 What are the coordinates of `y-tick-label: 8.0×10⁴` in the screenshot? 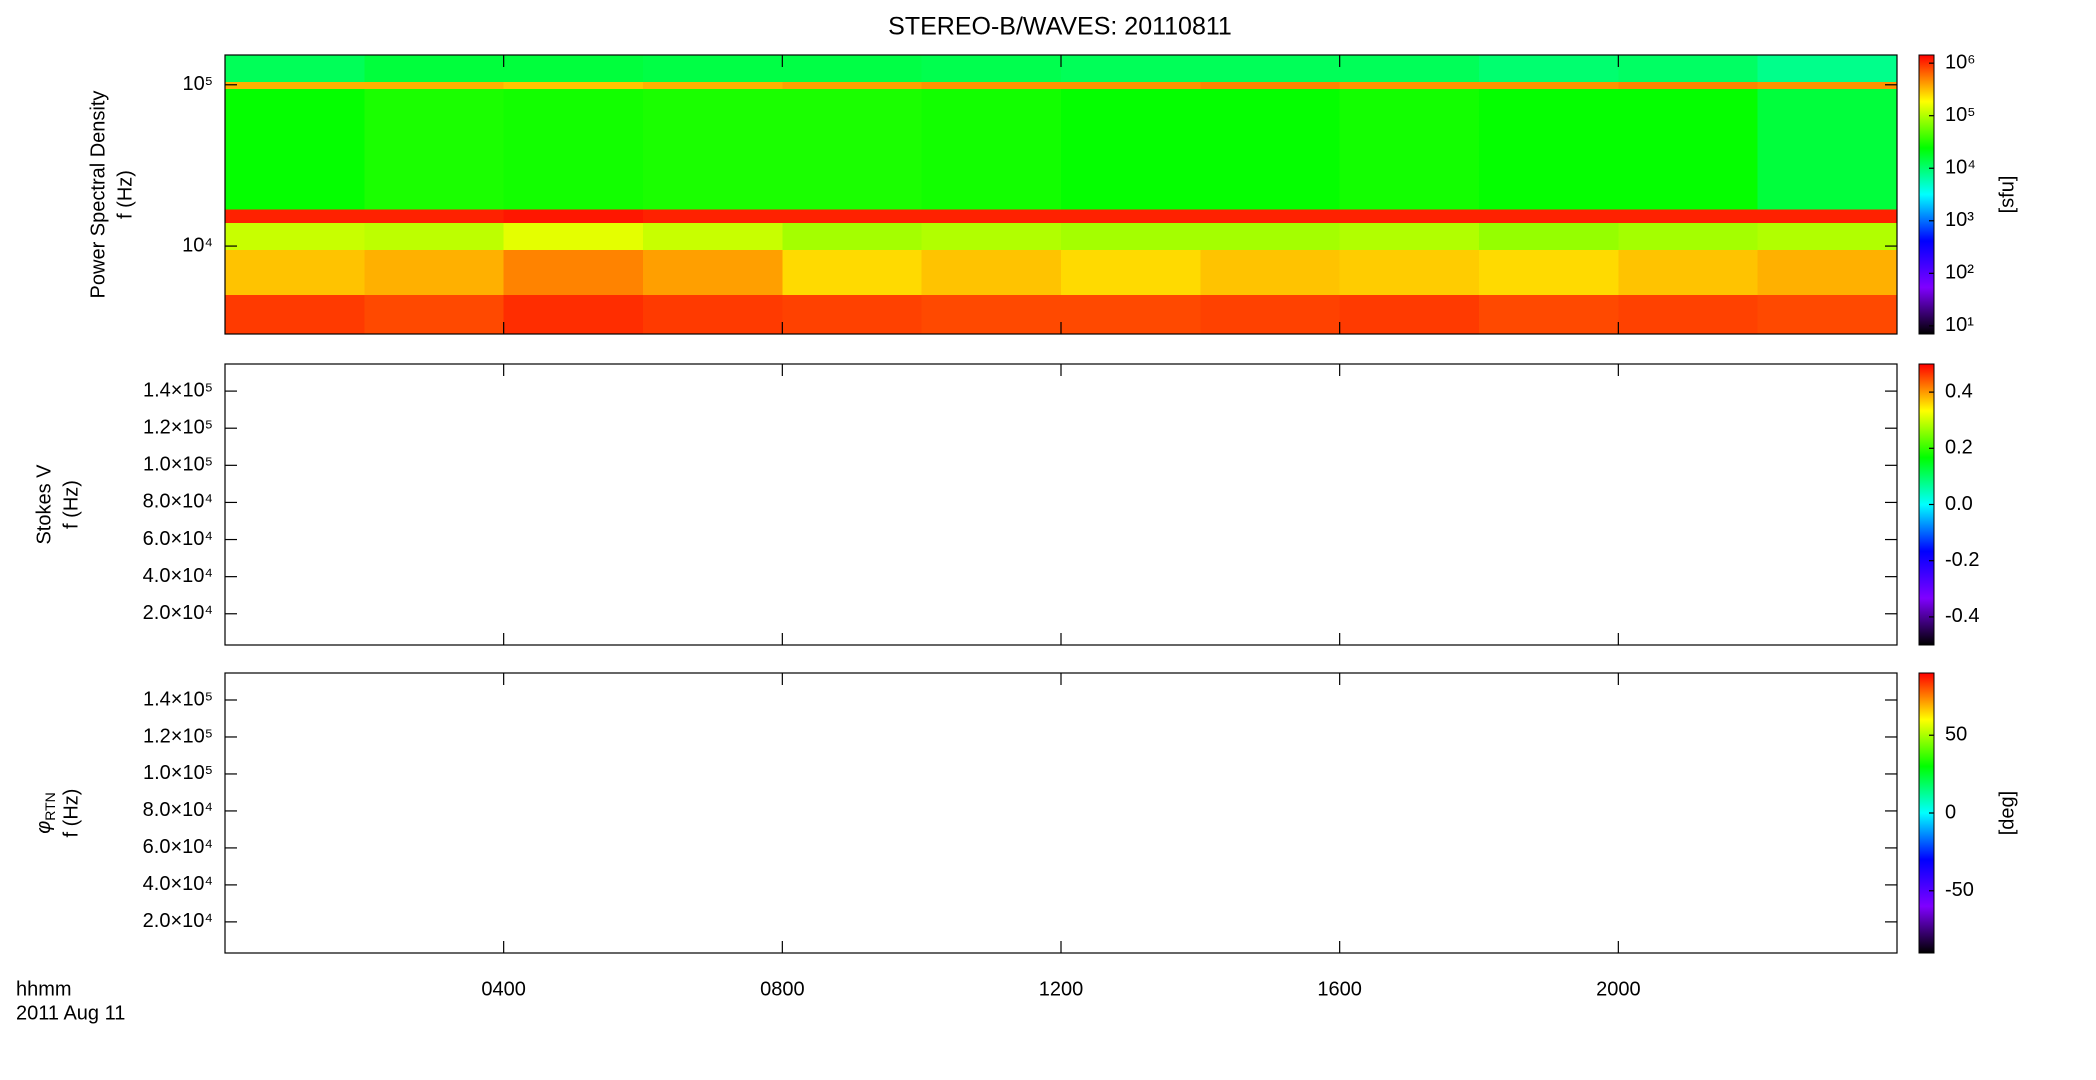 It's located at (178, 810).